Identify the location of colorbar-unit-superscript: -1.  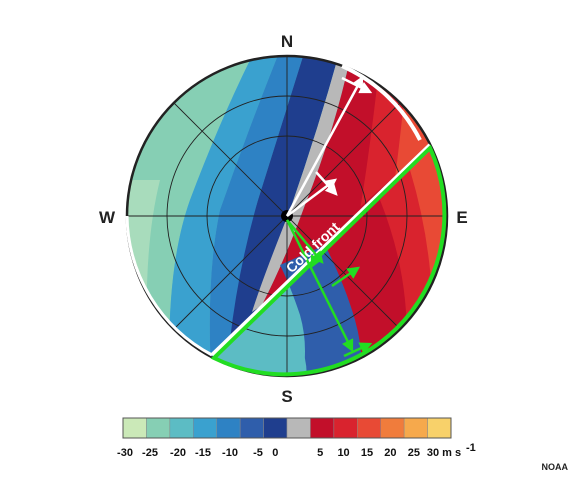
(471, 448).